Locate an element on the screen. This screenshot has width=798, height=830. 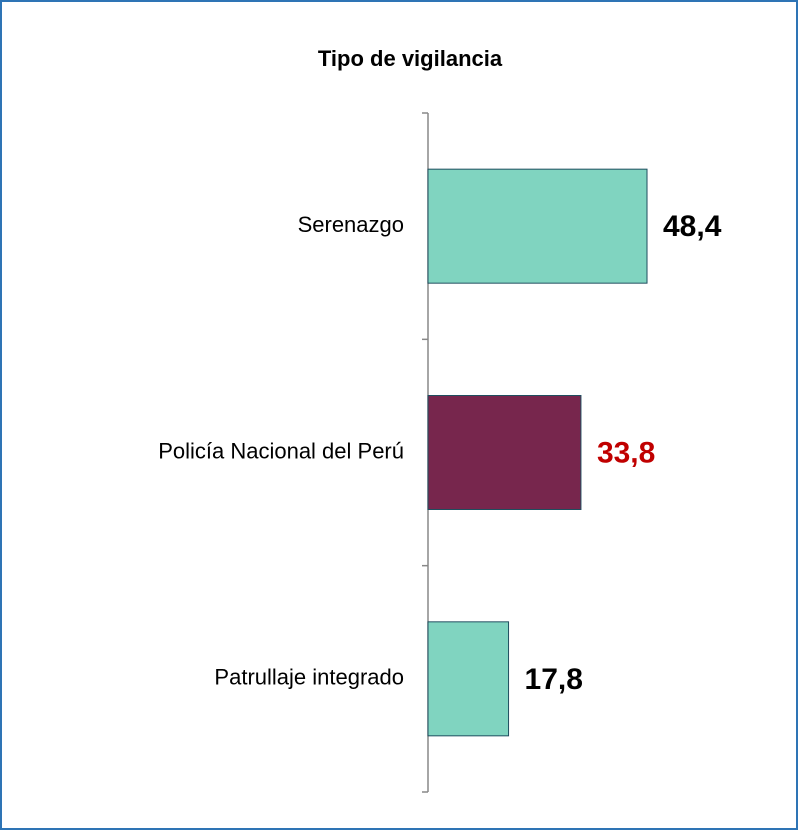
category-label: Serenazgo is located at coordinates (351, 224).